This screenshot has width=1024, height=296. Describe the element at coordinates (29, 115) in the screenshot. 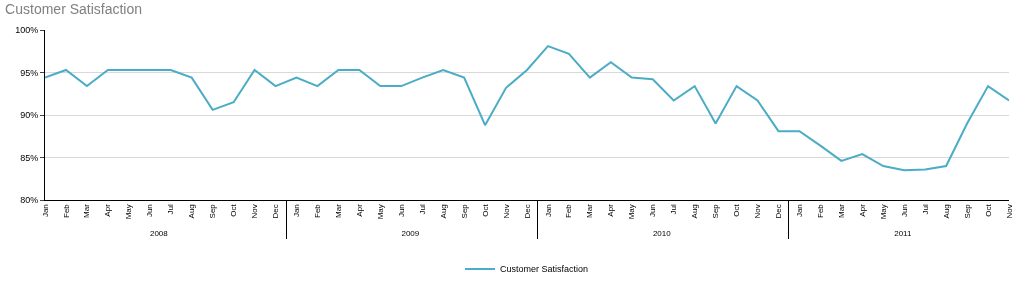

I see `y-tick-label: 90%` at that location.